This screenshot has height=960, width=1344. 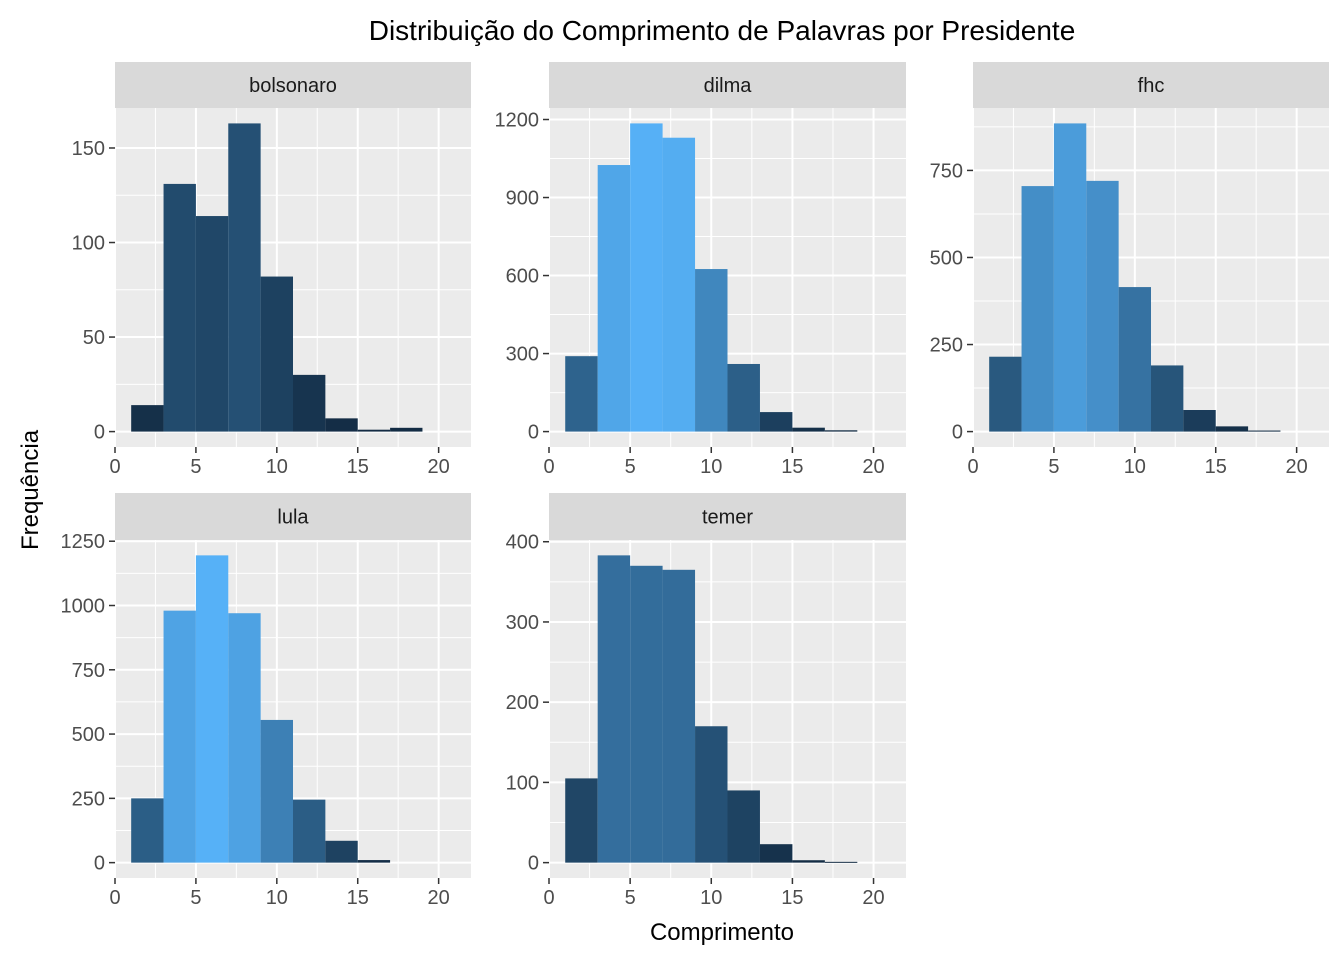 I want to click on y-tick-label: 500, so click(x=946, y=258).